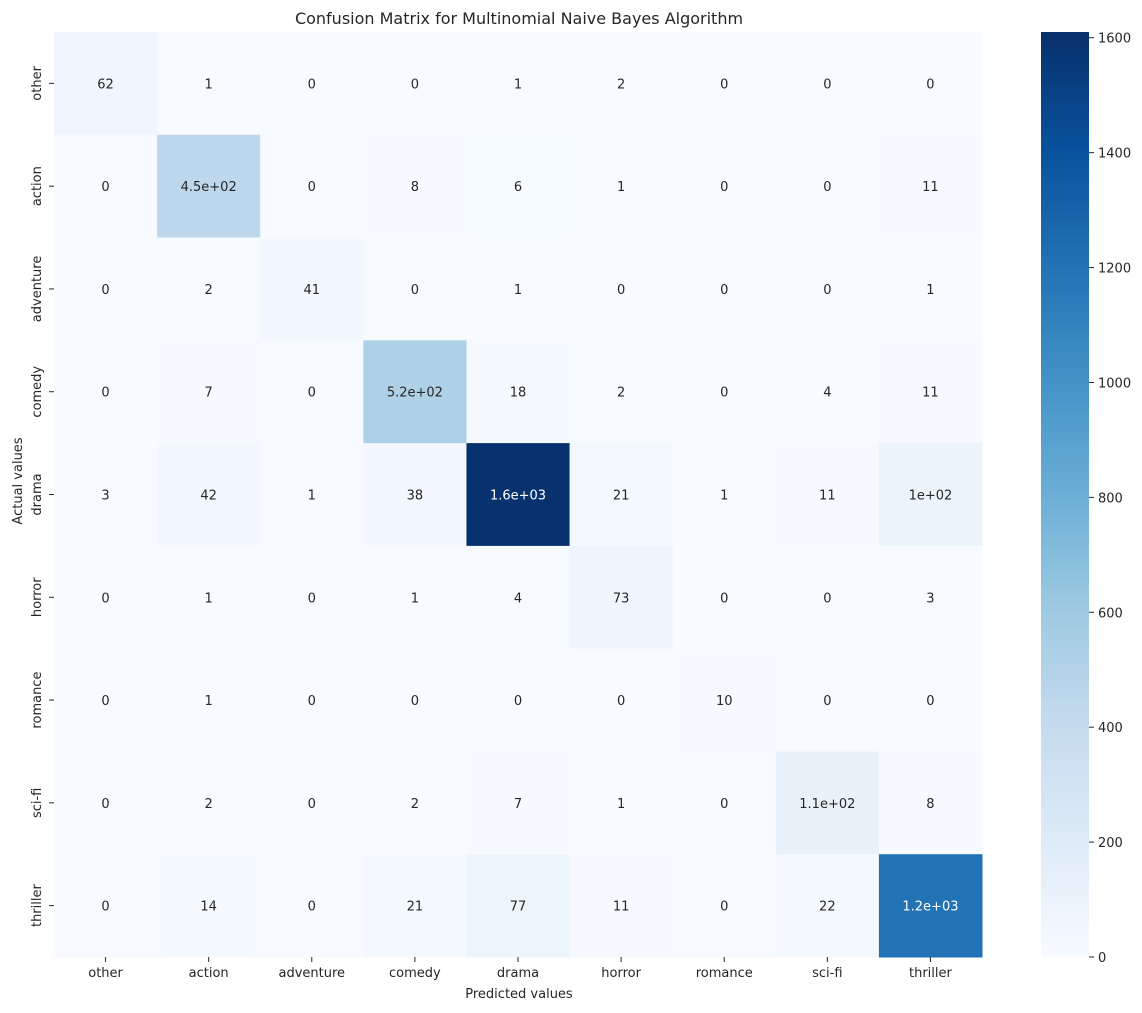 This screenshot has height=1013, width=1142. What do you see at coordinates (37, 392) in the screenshot?
I see `y-tick-label: comedy` at bounding box center [37, 392].